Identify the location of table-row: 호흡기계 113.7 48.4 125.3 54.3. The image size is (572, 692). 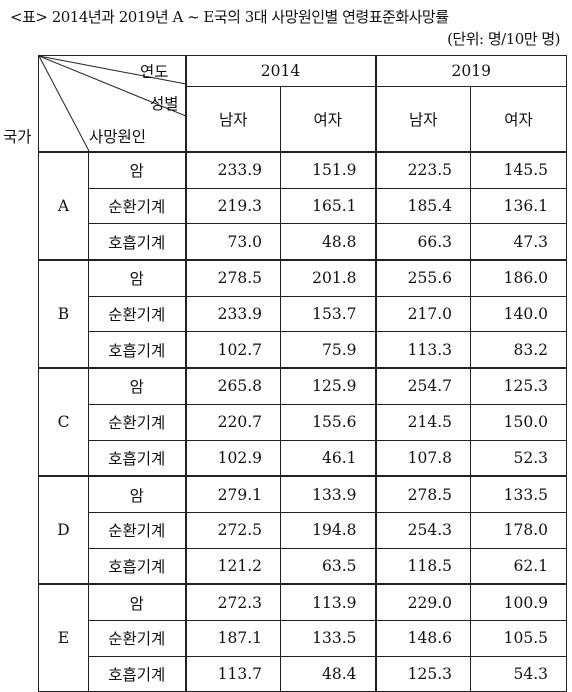
(303, 673).